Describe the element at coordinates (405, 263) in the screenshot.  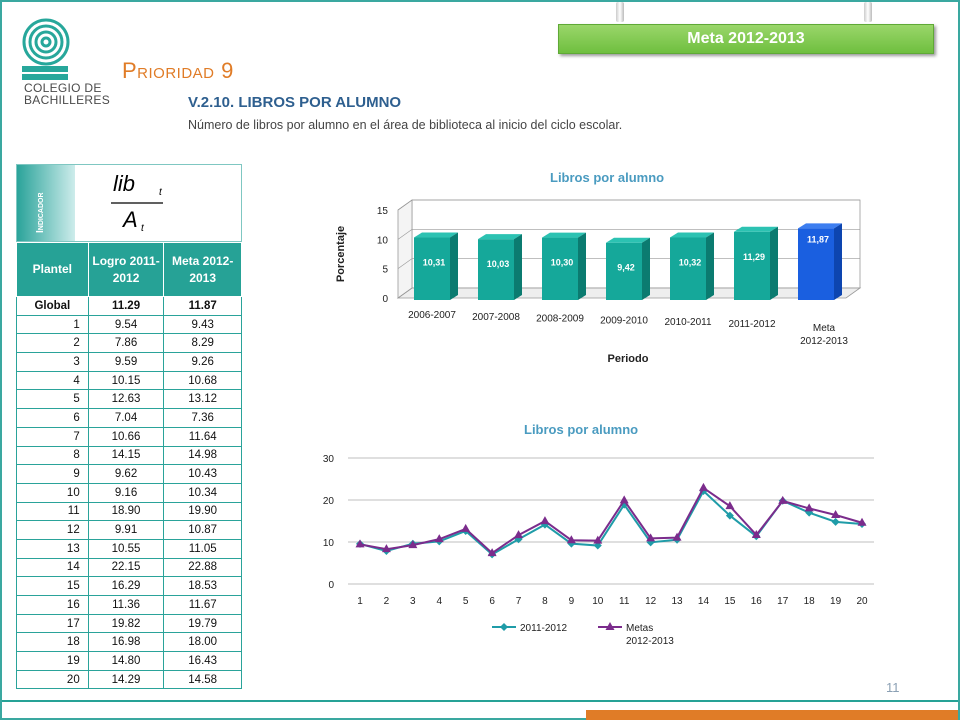
I see `bar-gridline-side` at that location.